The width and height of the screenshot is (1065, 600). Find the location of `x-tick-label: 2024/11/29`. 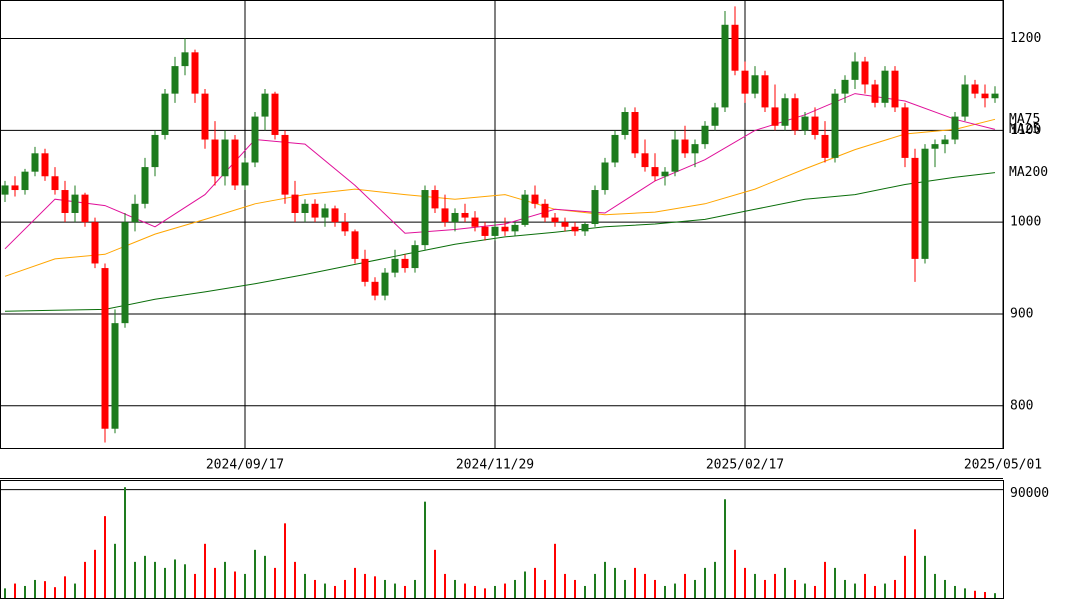

x-tick-label: 2024/11/29 is located at coordinates (495, 465).